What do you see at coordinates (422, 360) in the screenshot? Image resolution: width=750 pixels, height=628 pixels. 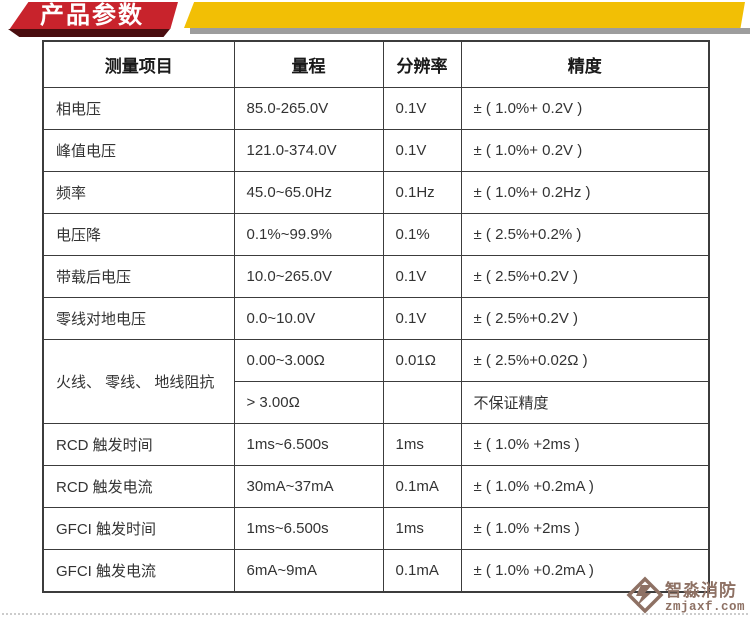 I see `cell-resolution: 0.01Ω` at bounding box center [422, 360].